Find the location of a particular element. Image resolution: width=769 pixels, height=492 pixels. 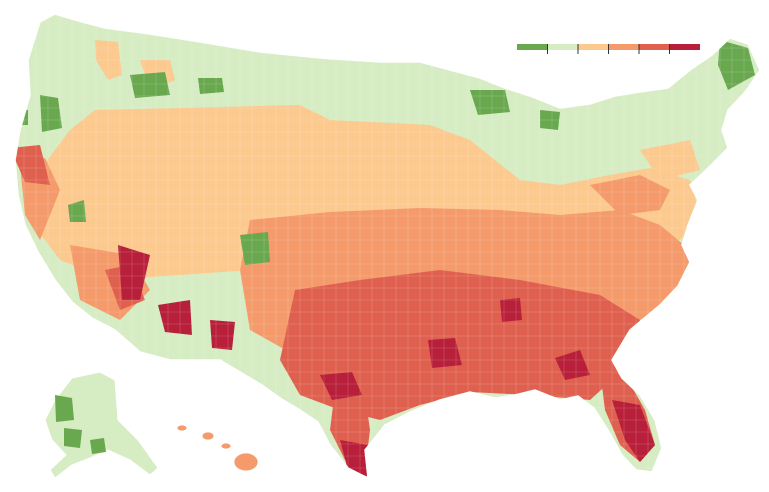

region-alaska is located at coordinates (101, 425).